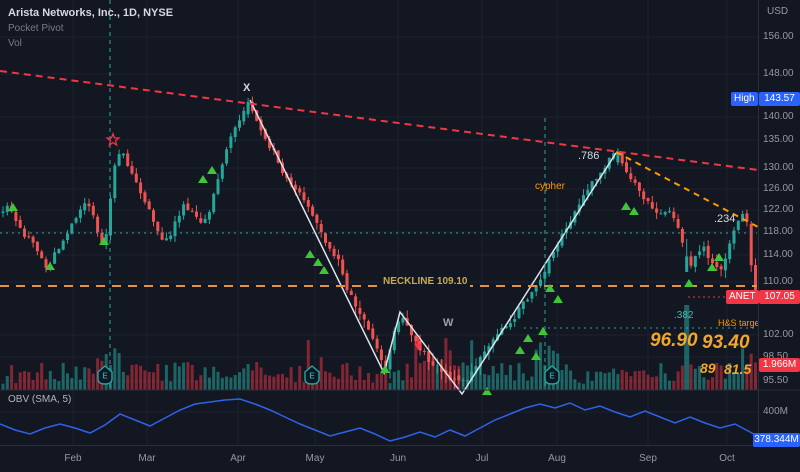 Image resolution: width=800 pixels, height=472 pixels. Describe the element at coordinates (400, 458) in the screenshot. I see `time-axis: Feb Mar Apr May Jun Jul Aug Sep Oct` at that location.